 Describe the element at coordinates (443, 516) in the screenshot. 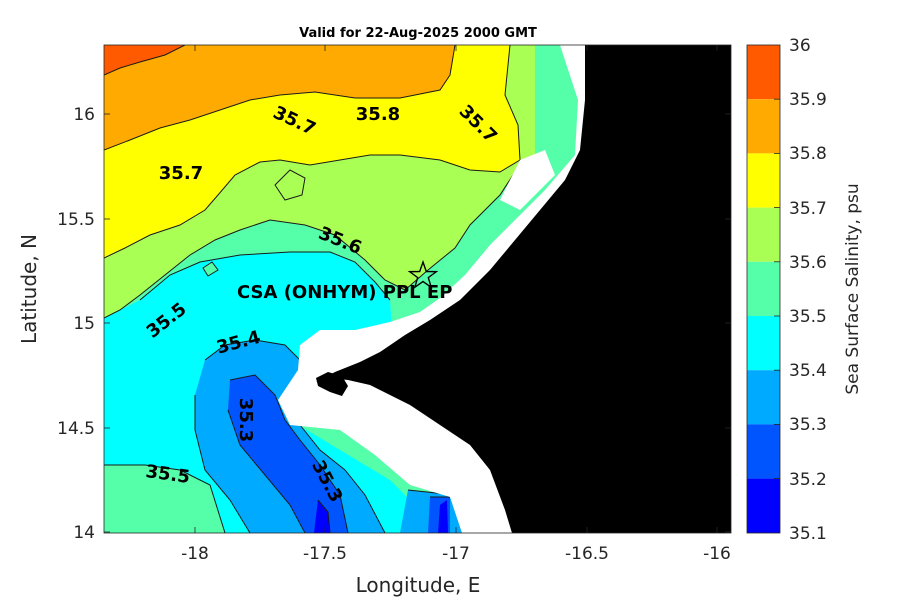

I see `salinity-fill-35-1-east` at that location.